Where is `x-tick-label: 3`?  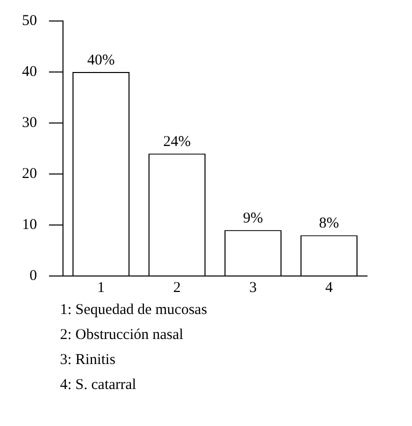 x-tick-label: 3 is located at coordinates (253, 288).